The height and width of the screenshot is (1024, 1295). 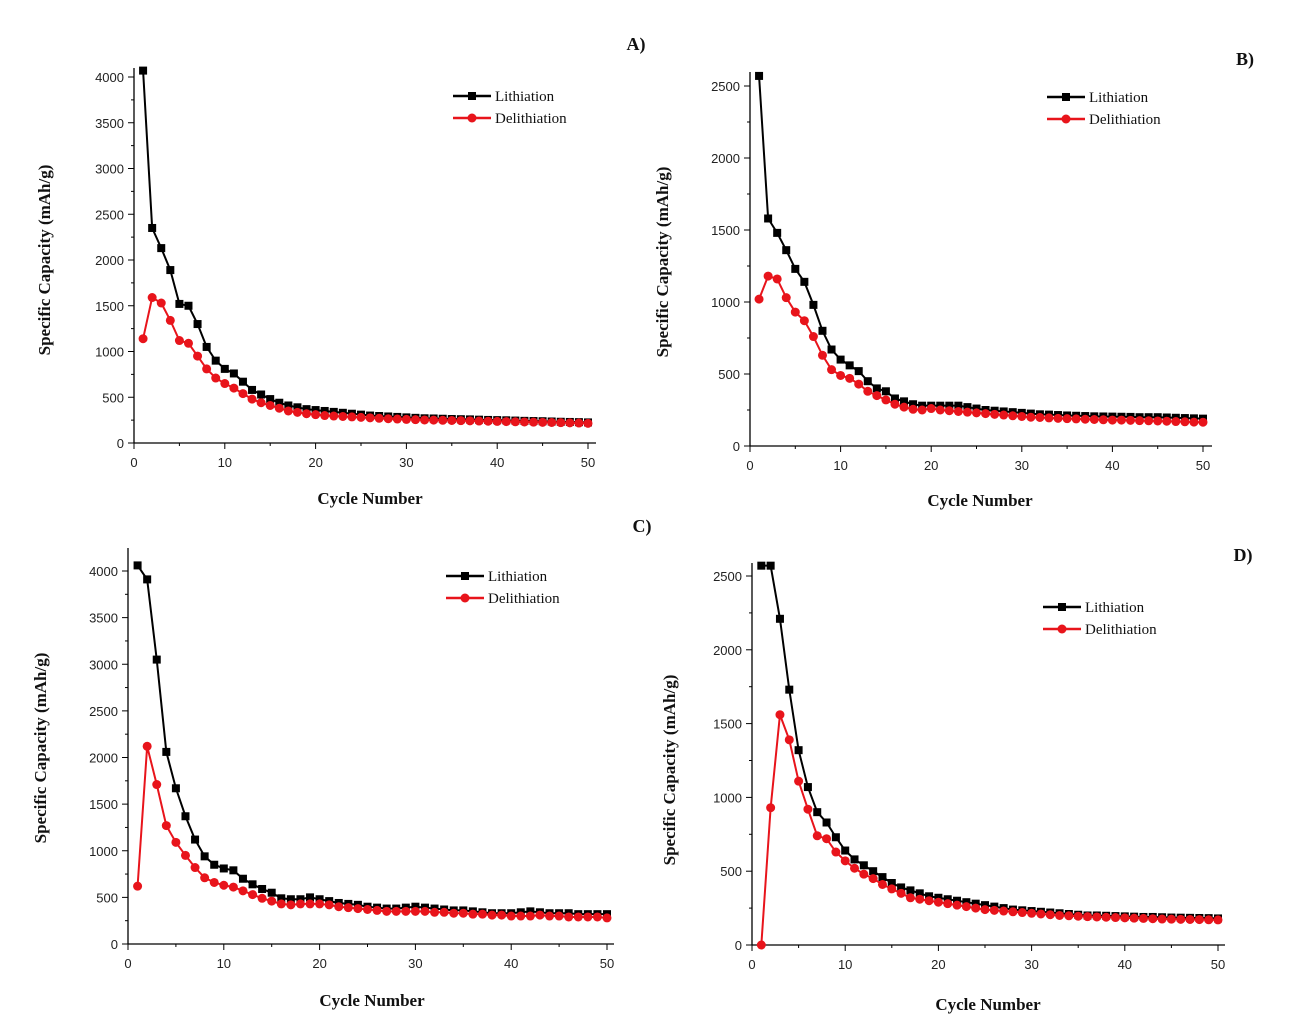 What do you see at coordinates (588, 462) in the screenshot?
I see `x-tick-label: 50` at bounding box center [588, 462].